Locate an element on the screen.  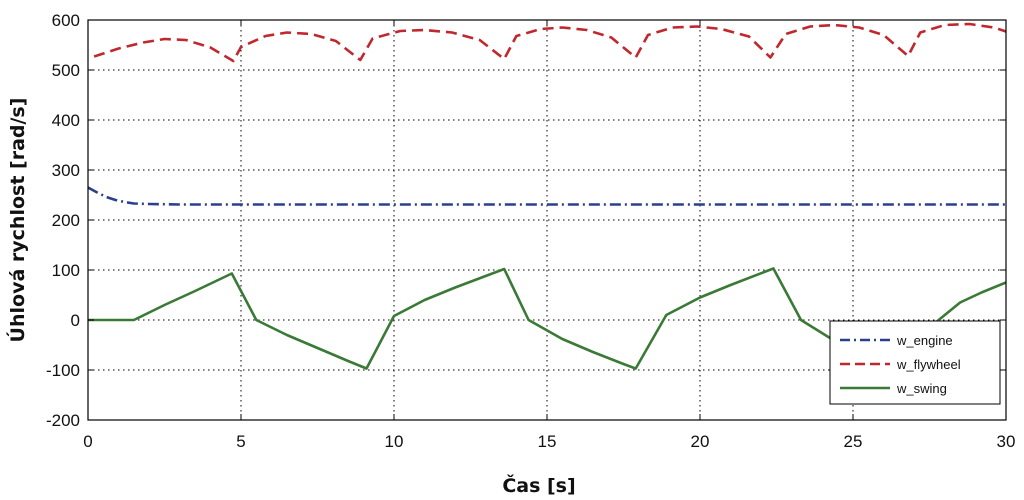
x-tick-label: 20 is located at coordinates (700, 441).